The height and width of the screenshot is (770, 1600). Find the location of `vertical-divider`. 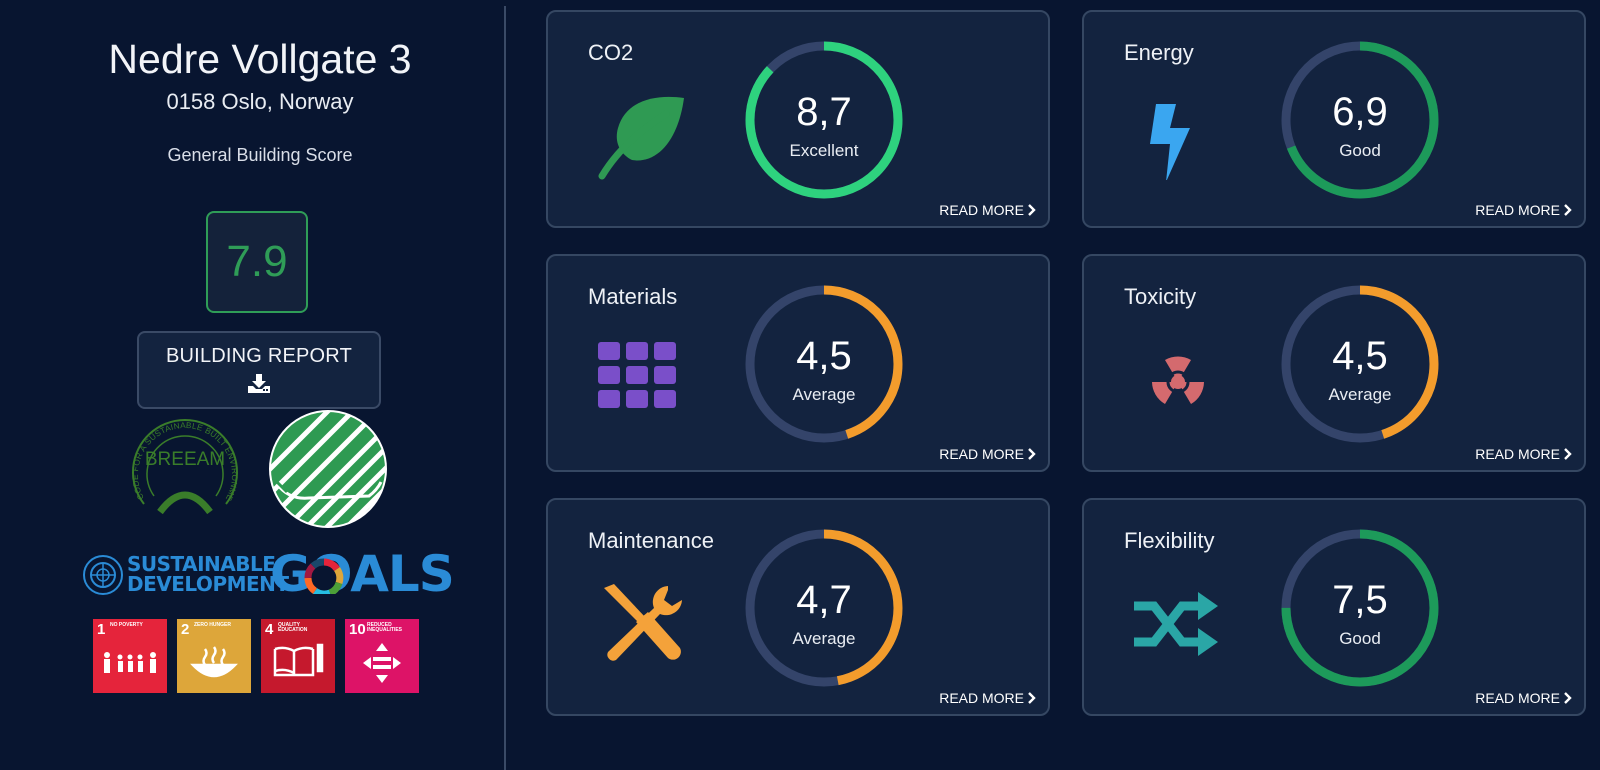

vertical-divider is located at coordinates (505, 388).